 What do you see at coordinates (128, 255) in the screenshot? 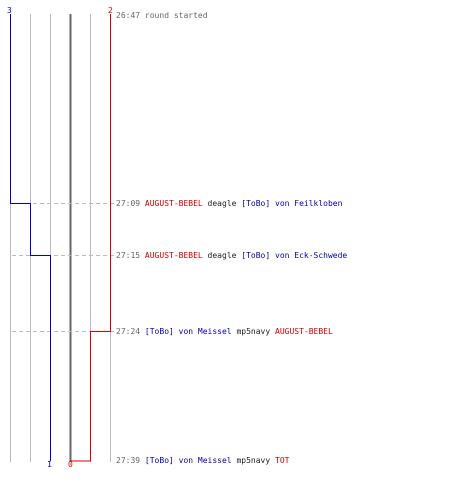
I see `event-time: 27:15` at bounding box center [128, 255].